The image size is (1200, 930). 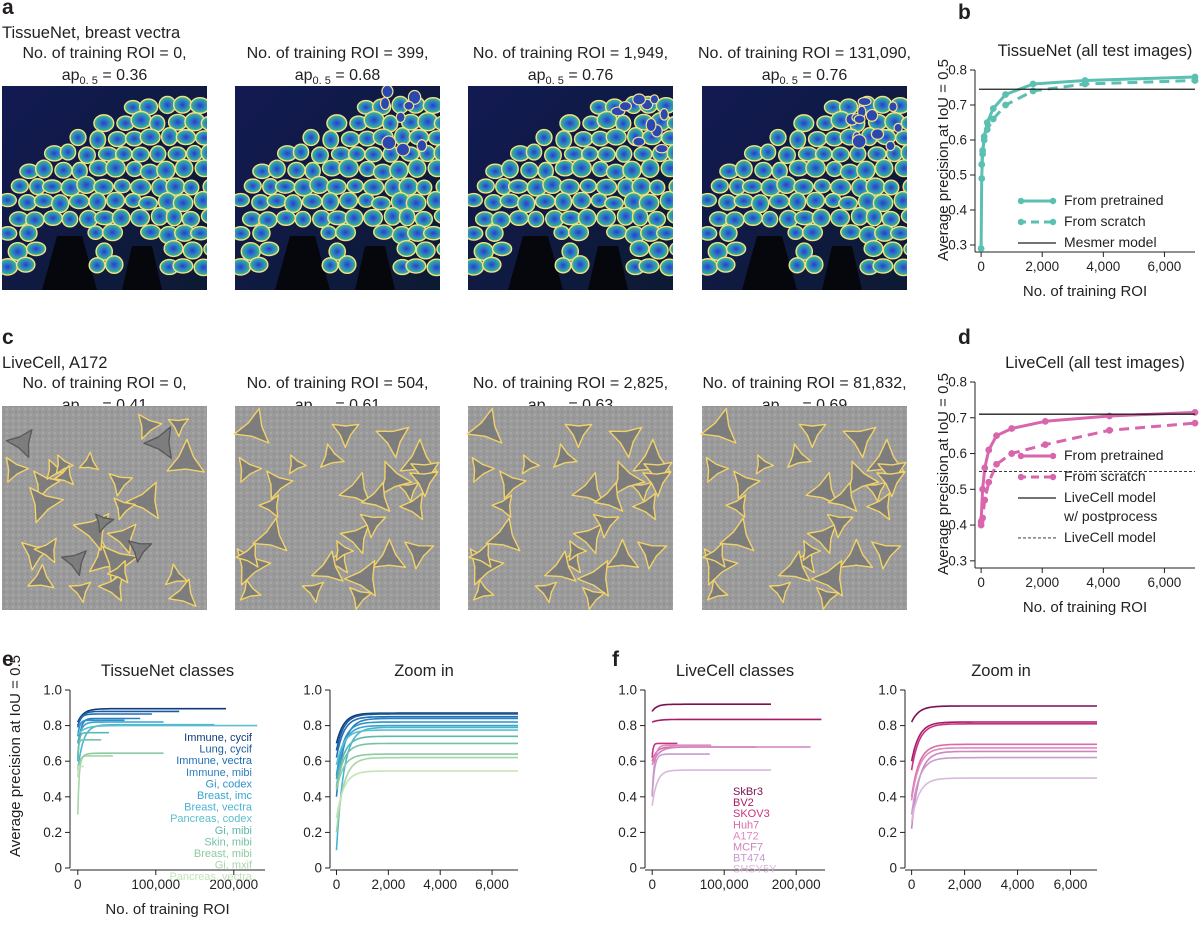 What do you see at coordinates (893, 868) in the screenshot?
I see `y-tick-label: 0` at bounding box center [893, 868].